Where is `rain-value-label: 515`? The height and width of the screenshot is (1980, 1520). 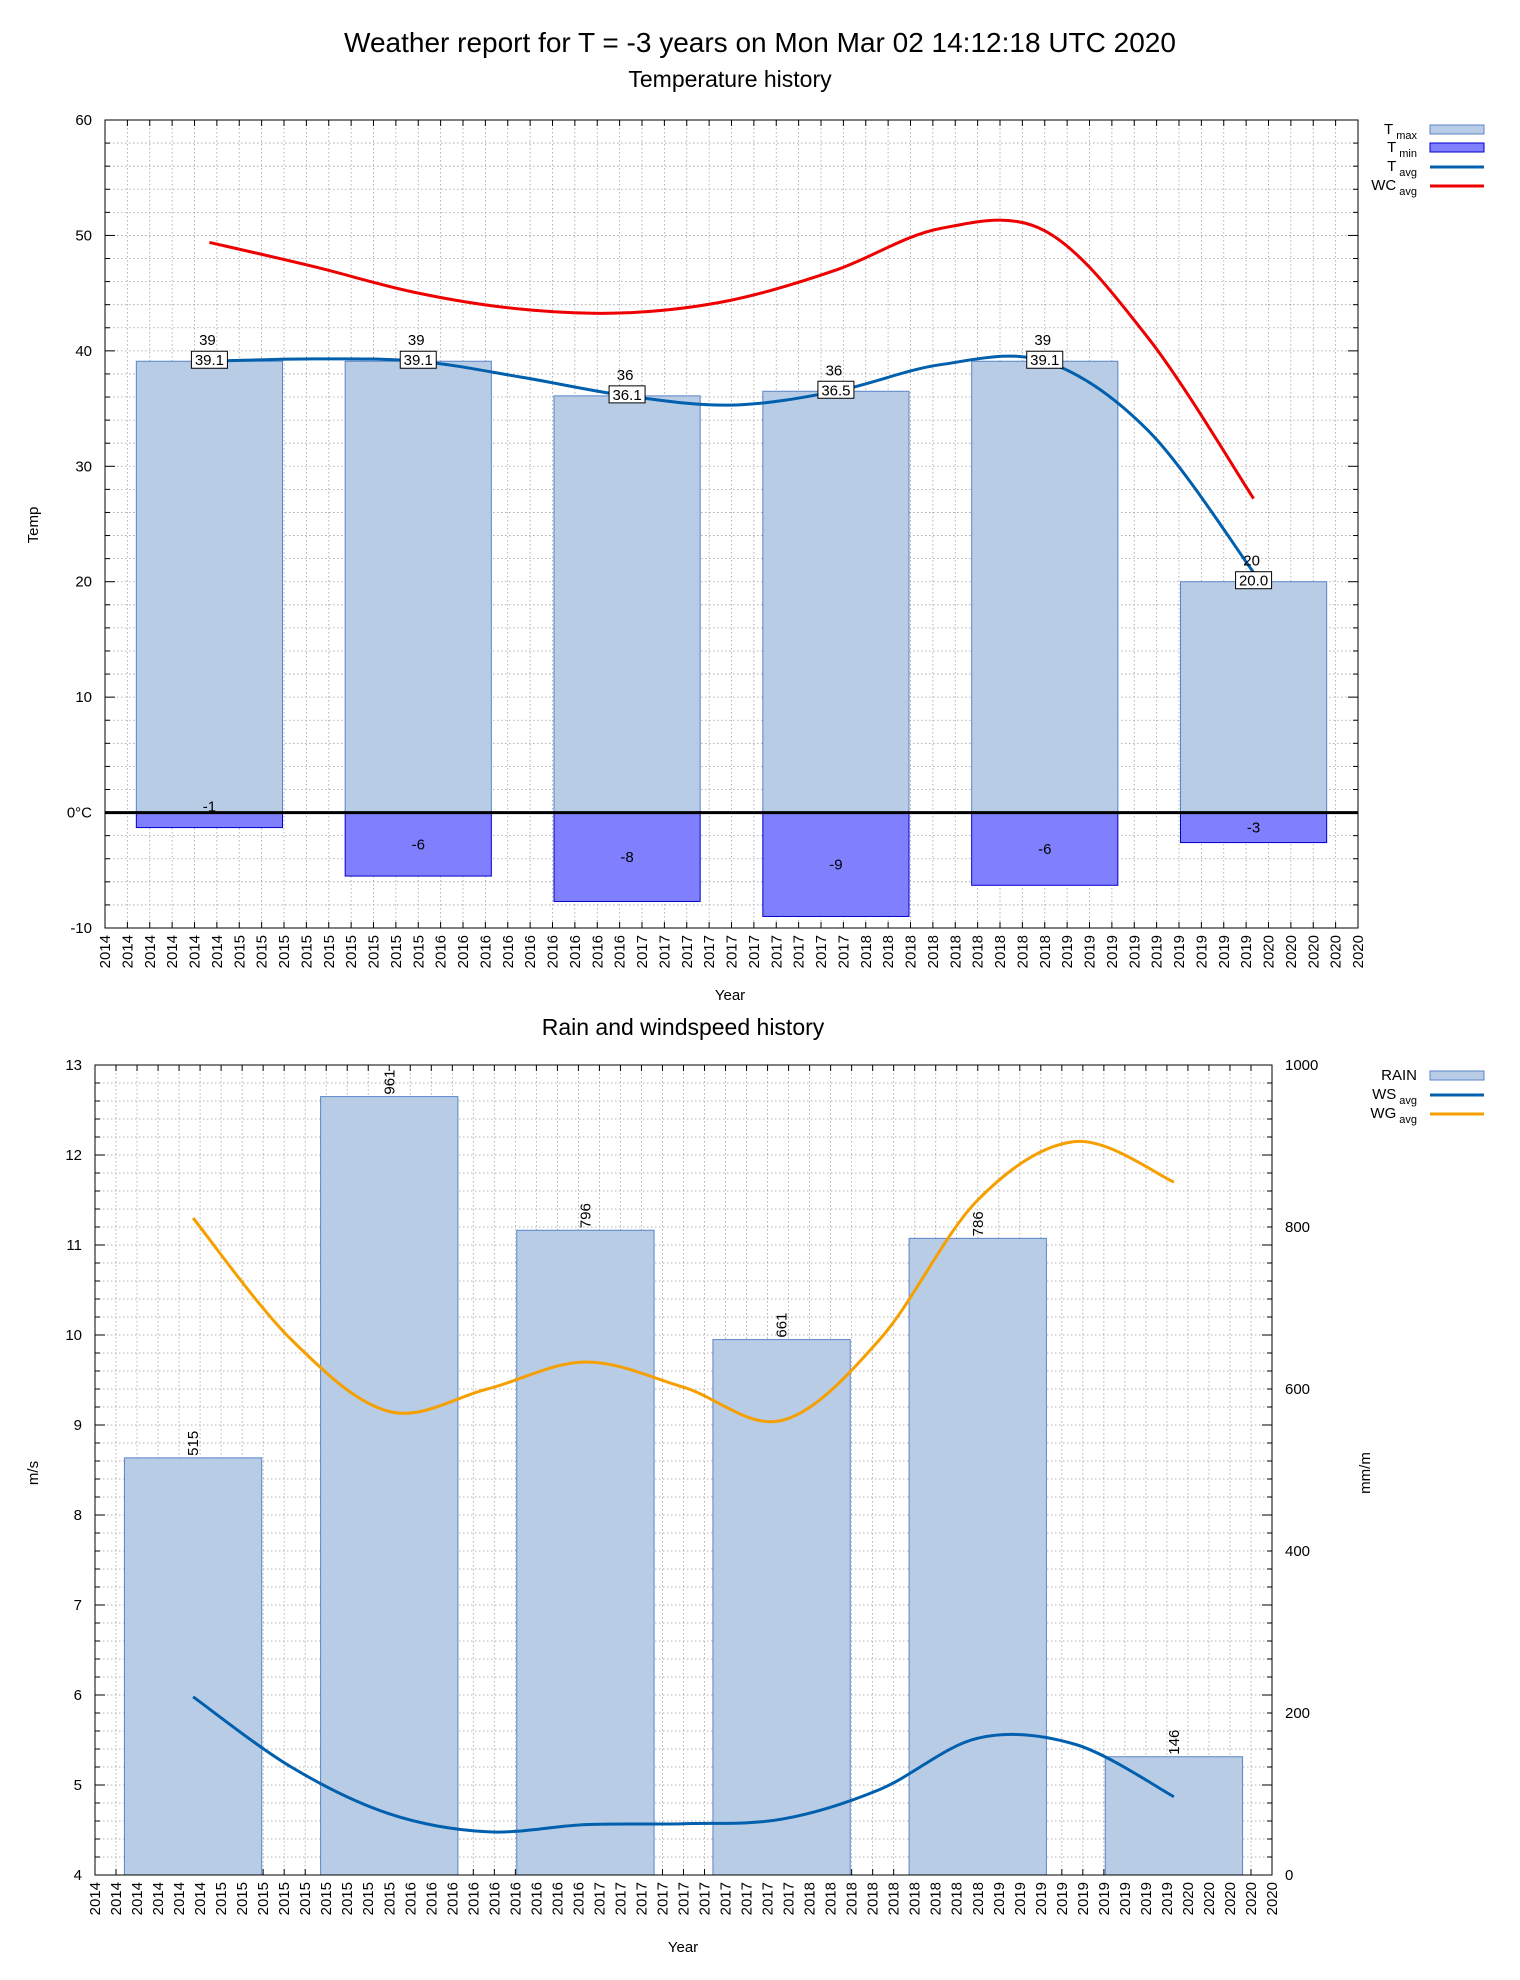
rain-value-label: 515 is located at coordinates (193, 1443).